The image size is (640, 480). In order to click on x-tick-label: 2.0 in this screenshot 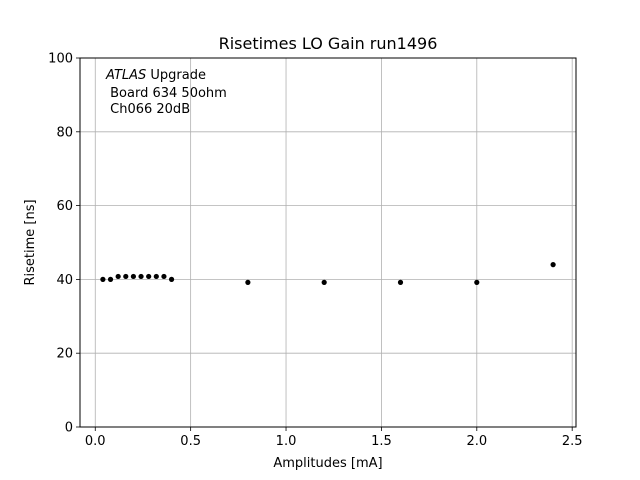, I will do `click(476, 441)`.